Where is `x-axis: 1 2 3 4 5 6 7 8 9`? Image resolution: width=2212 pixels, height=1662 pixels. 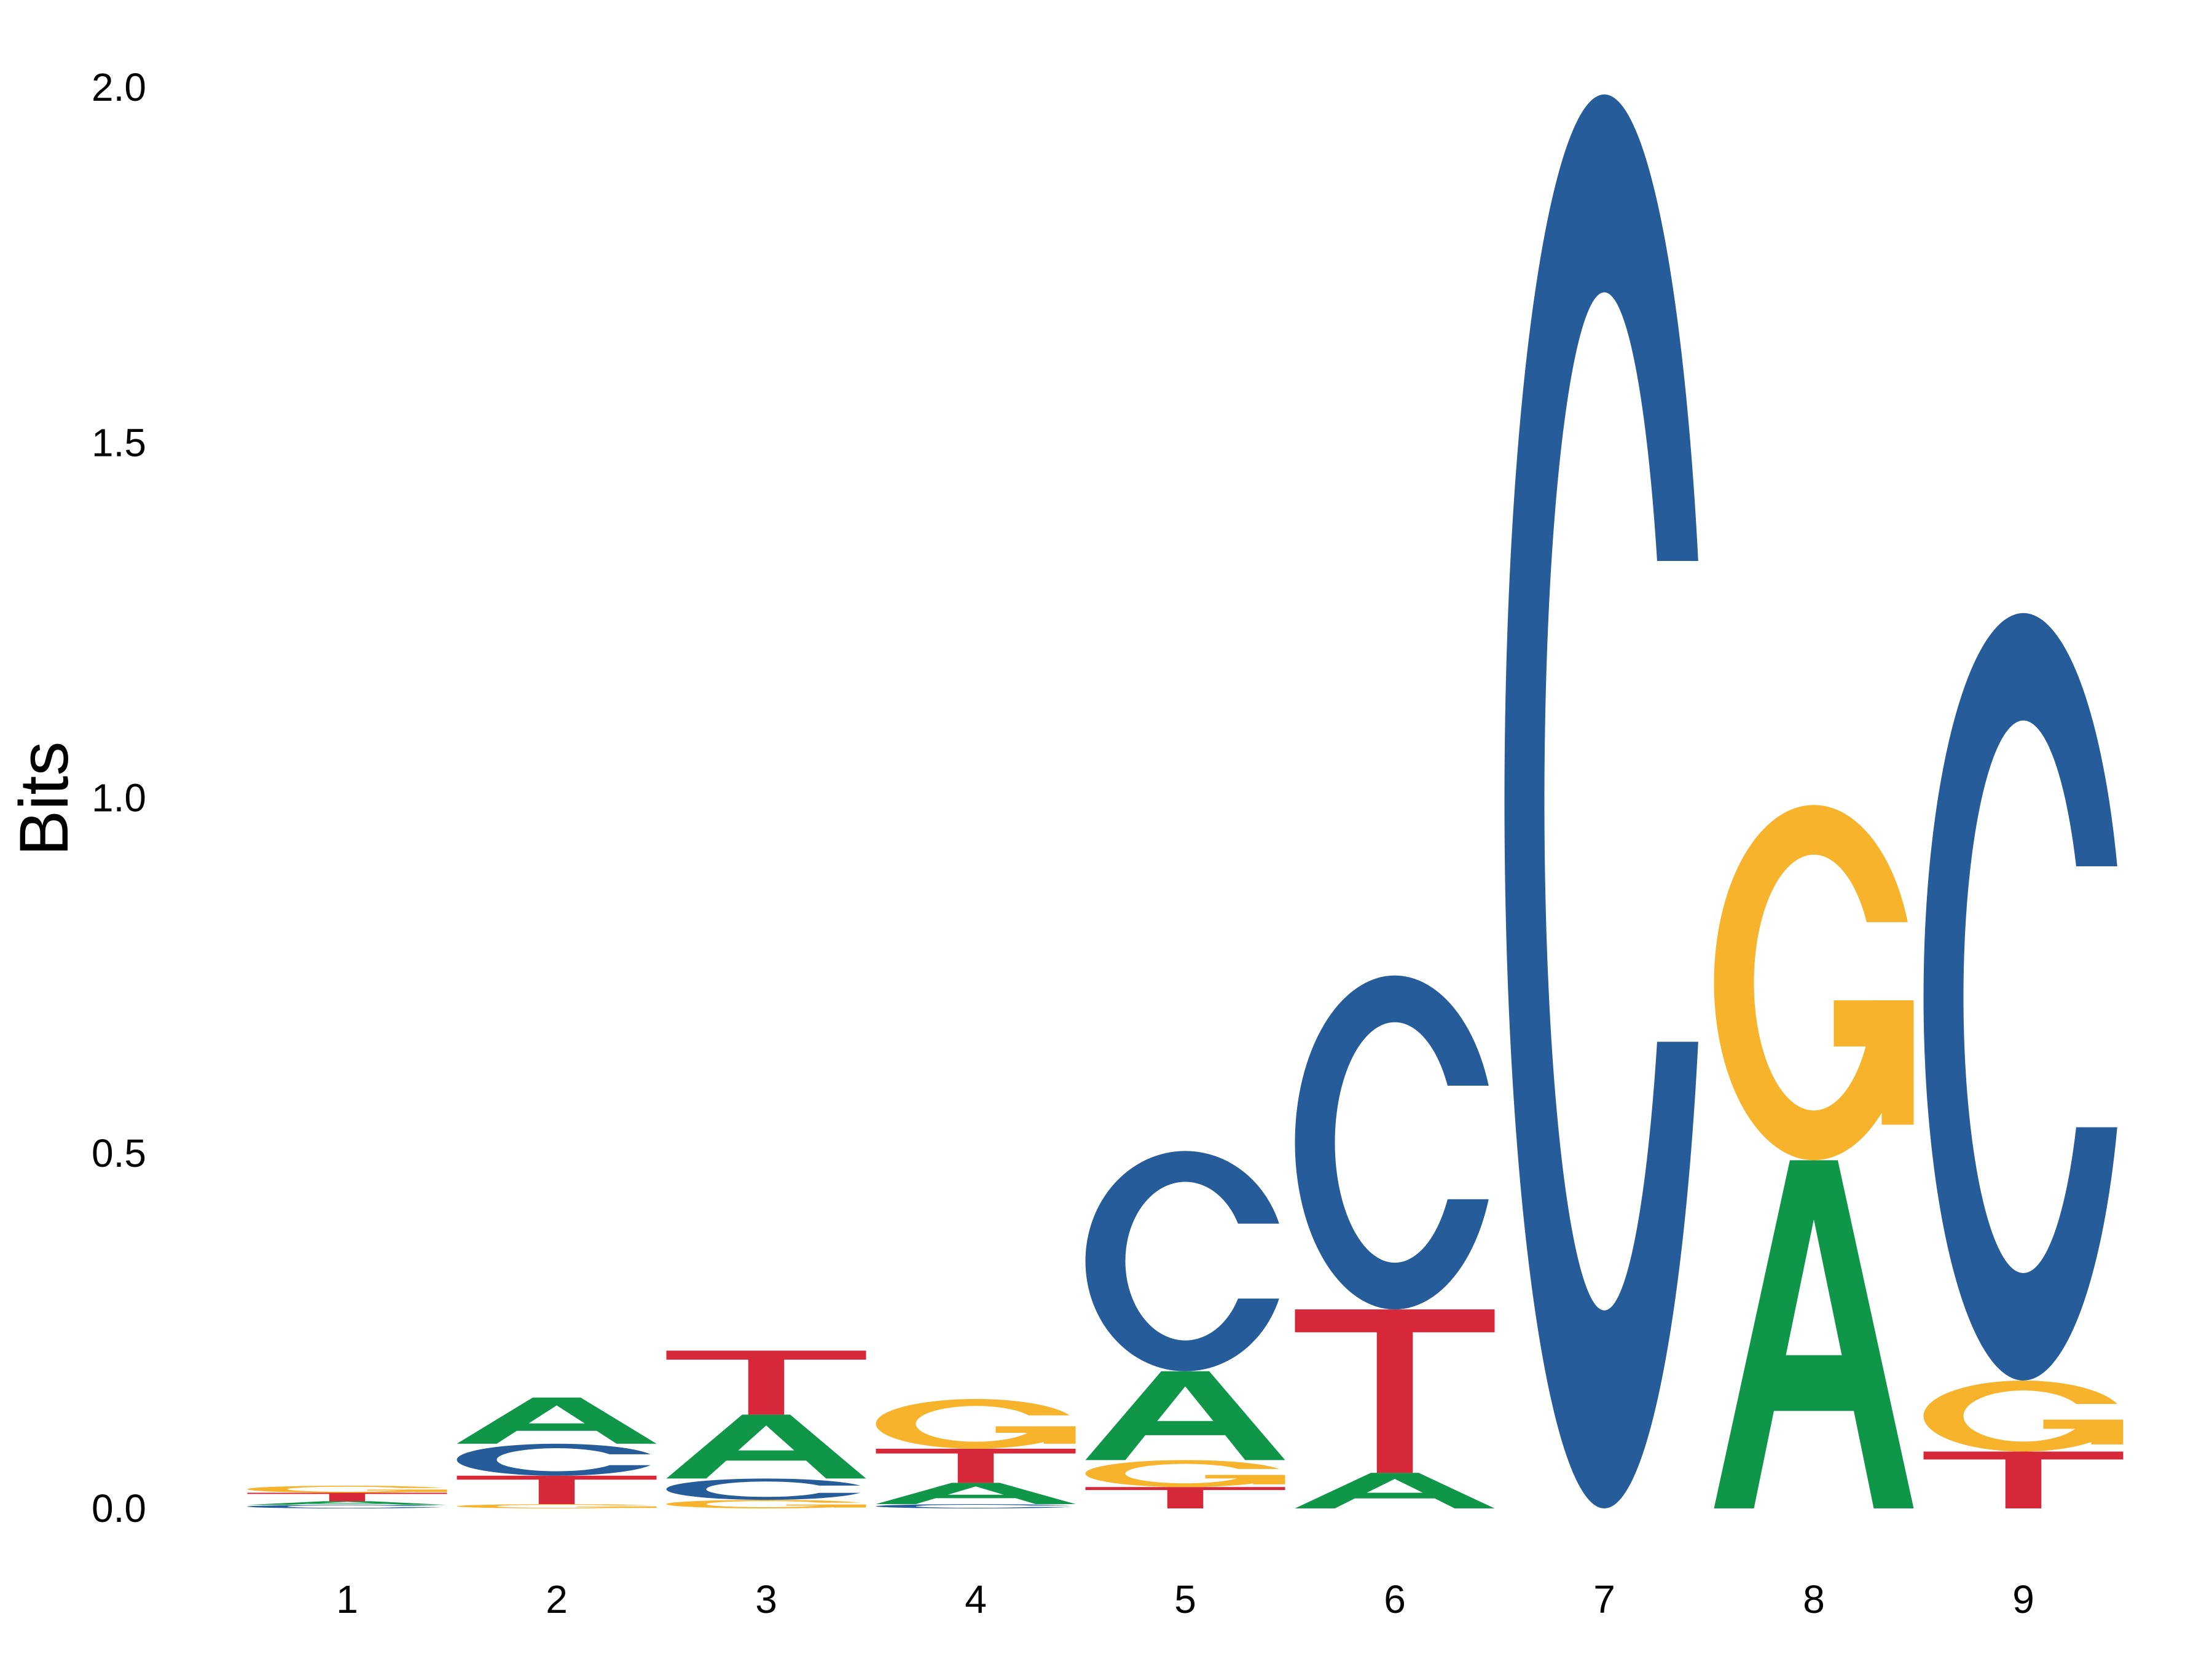
x-axis: 1 2 3 4 5 6 7 8 9 is located at coordinates (1185, 1599).